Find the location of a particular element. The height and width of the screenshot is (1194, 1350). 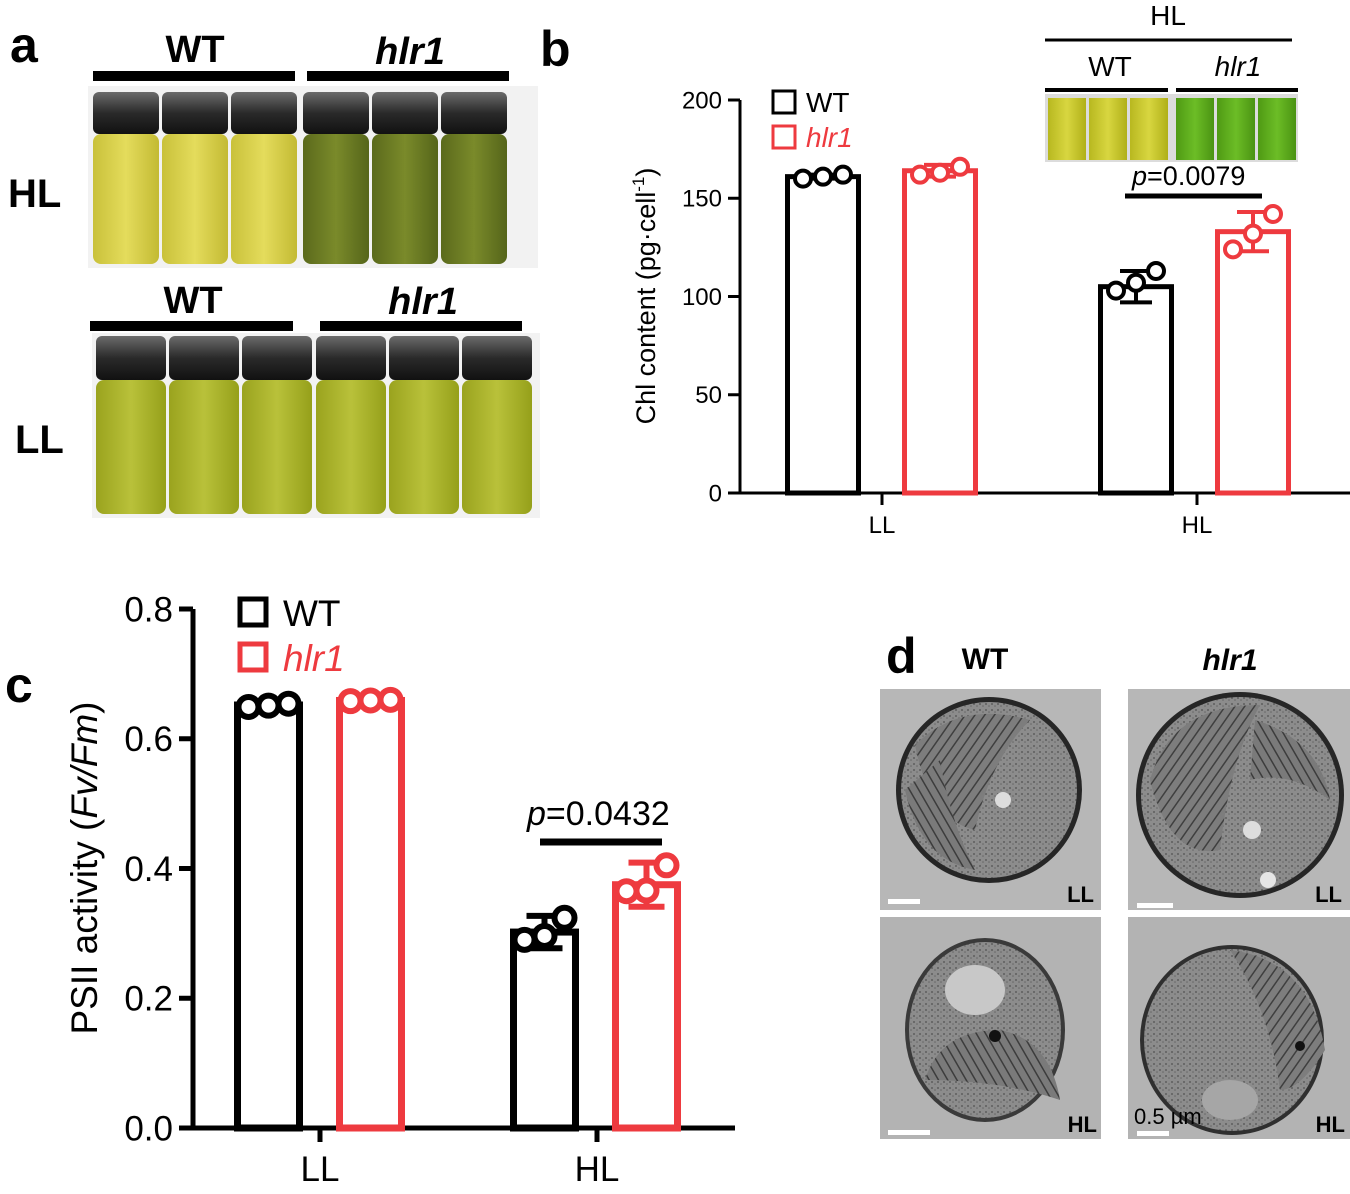

y-tick-label: 0 is located at coordinates (715, 493).